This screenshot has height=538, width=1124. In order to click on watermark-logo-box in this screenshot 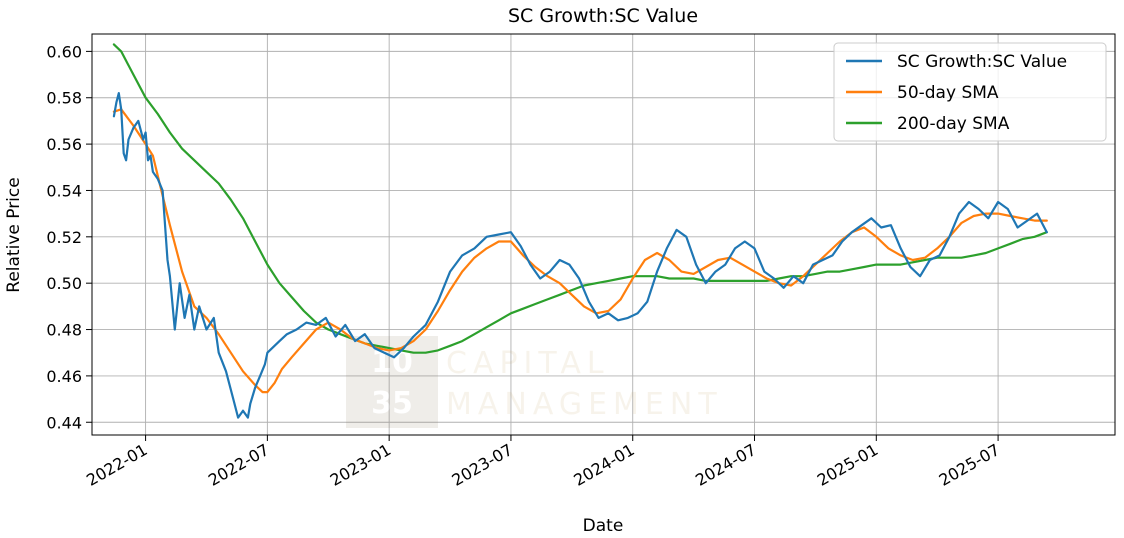, I will do `click(392, 382)`.